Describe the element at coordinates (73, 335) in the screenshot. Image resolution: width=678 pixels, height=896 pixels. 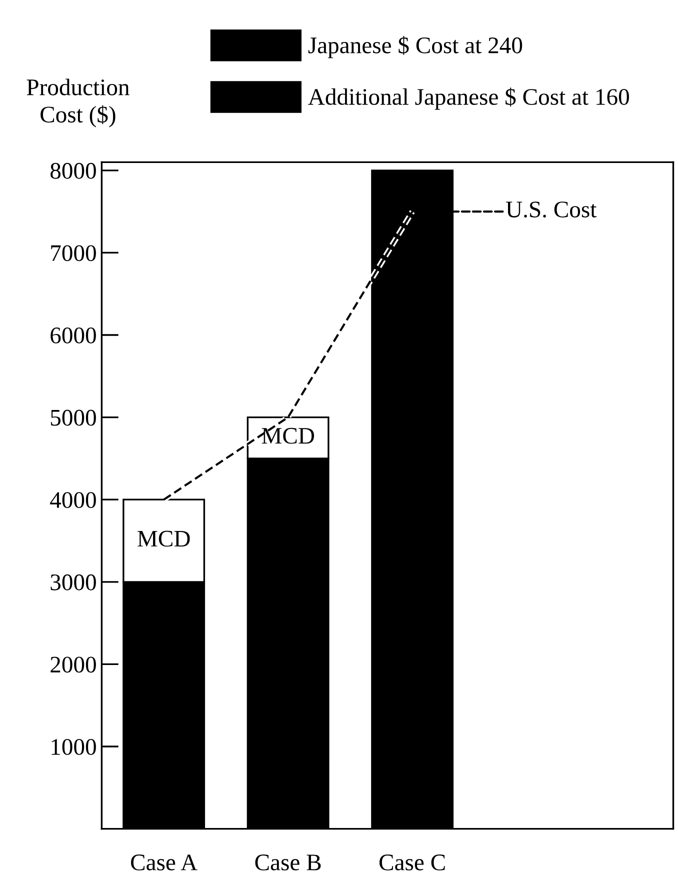
I see `y-tick-label: 6000` at that location.